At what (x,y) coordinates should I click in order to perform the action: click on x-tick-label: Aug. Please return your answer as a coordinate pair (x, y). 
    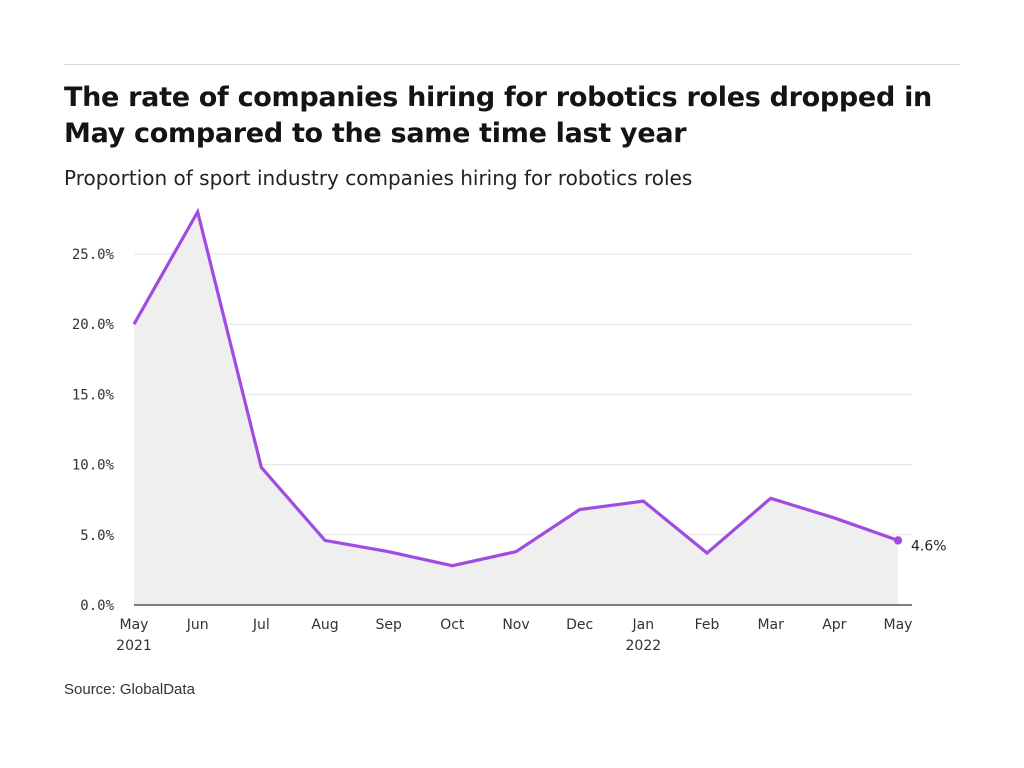
    Looking at the image, I should click on (324, 625).